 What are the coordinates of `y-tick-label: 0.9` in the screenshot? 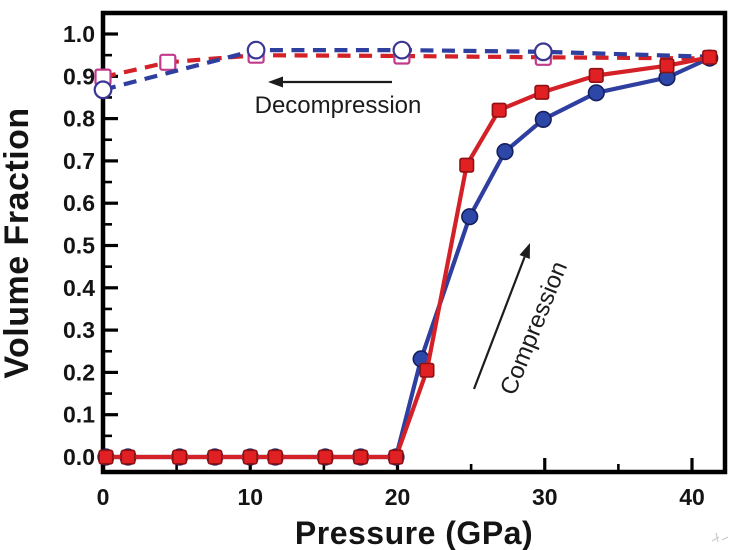 It's located at (79, 76).